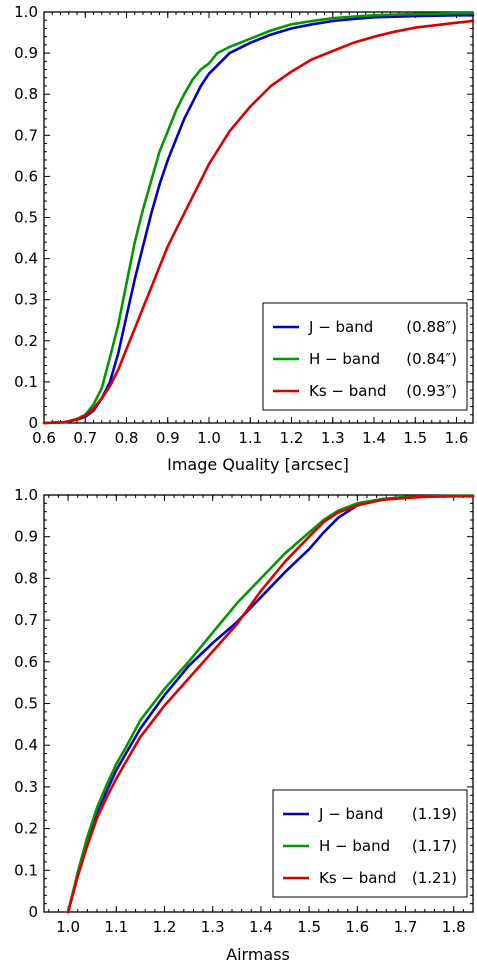 The image size is (477, 968). Describe the element at coordinates (434, 846) in the screenshot. I see `legend-value-h: (1.17)` at that location.